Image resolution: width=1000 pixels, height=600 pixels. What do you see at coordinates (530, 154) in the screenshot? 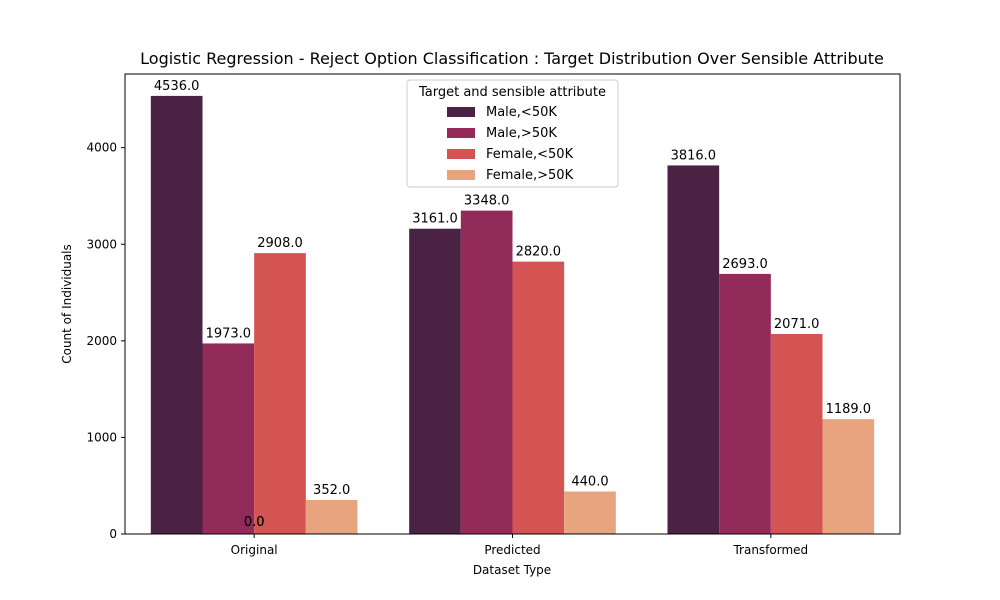
I see `legend-label: Female,<50K` at bounding box center [530, 154].